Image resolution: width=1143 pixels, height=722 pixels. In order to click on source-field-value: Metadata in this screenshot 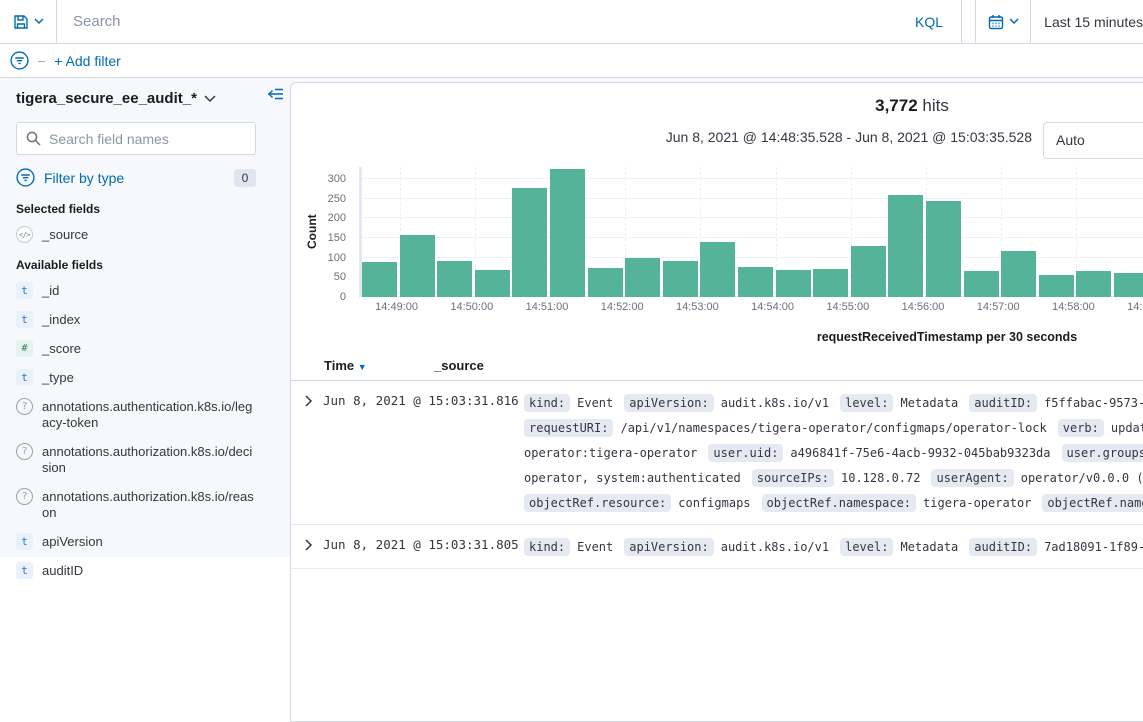, I will do `click(929, 547)`.